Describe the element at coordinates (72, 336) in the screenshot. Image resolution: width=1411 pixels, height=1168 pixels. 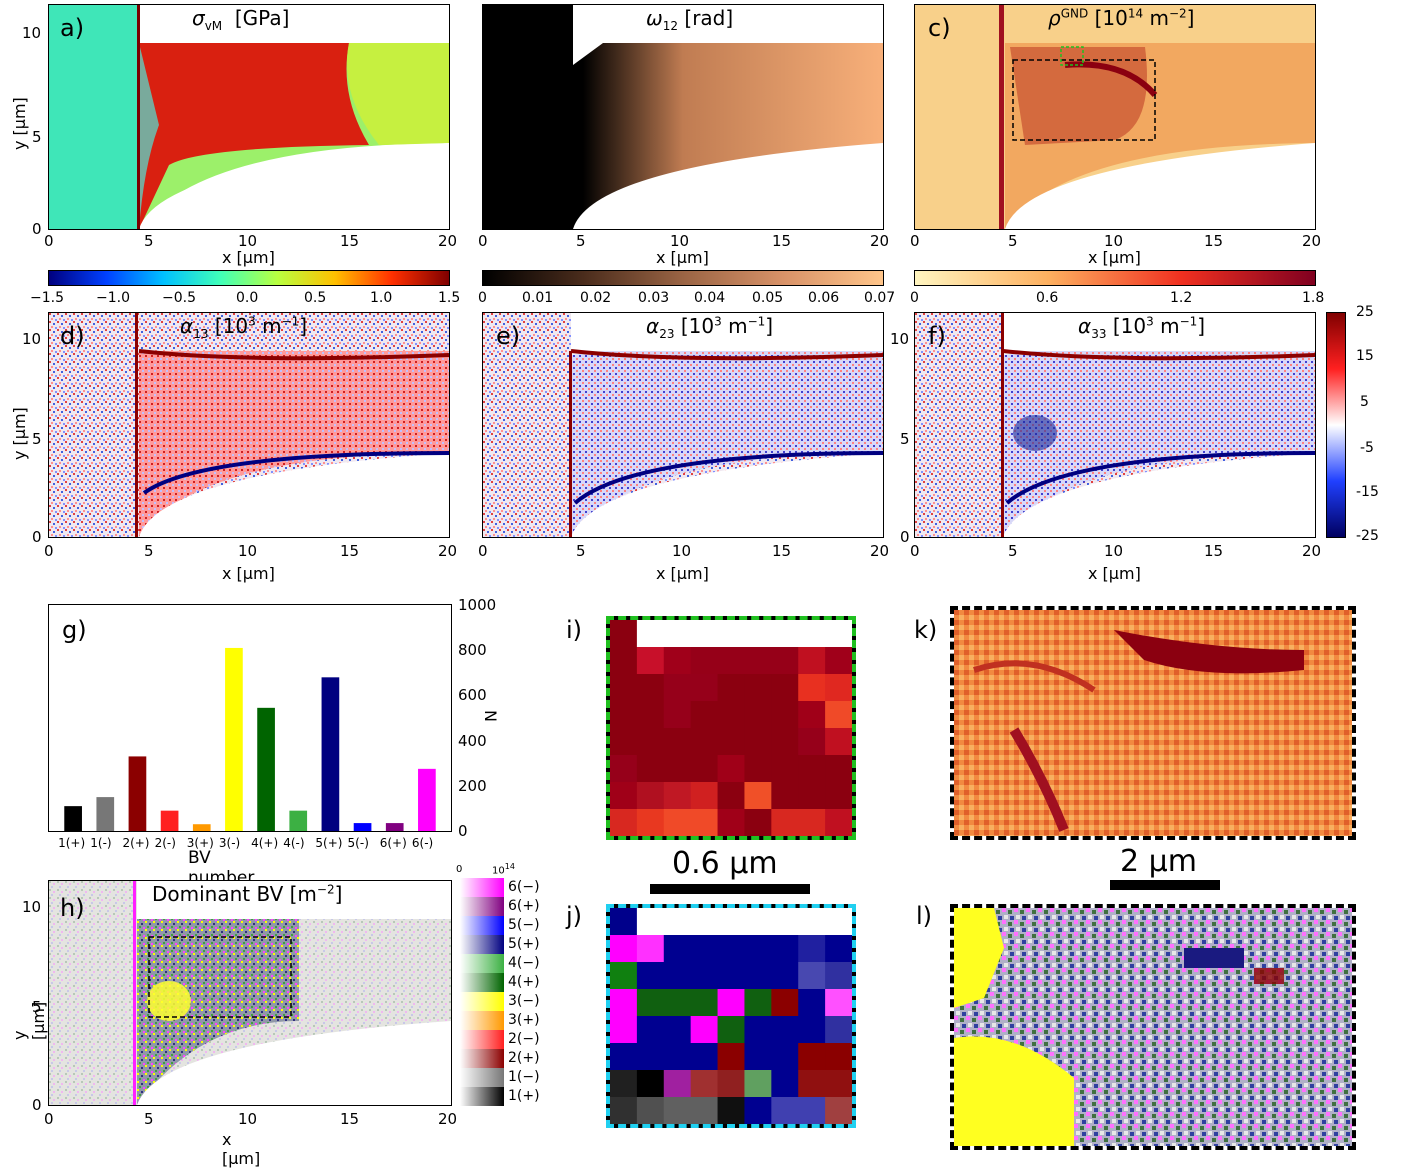
I see `panel-label-d: d)` at that location.